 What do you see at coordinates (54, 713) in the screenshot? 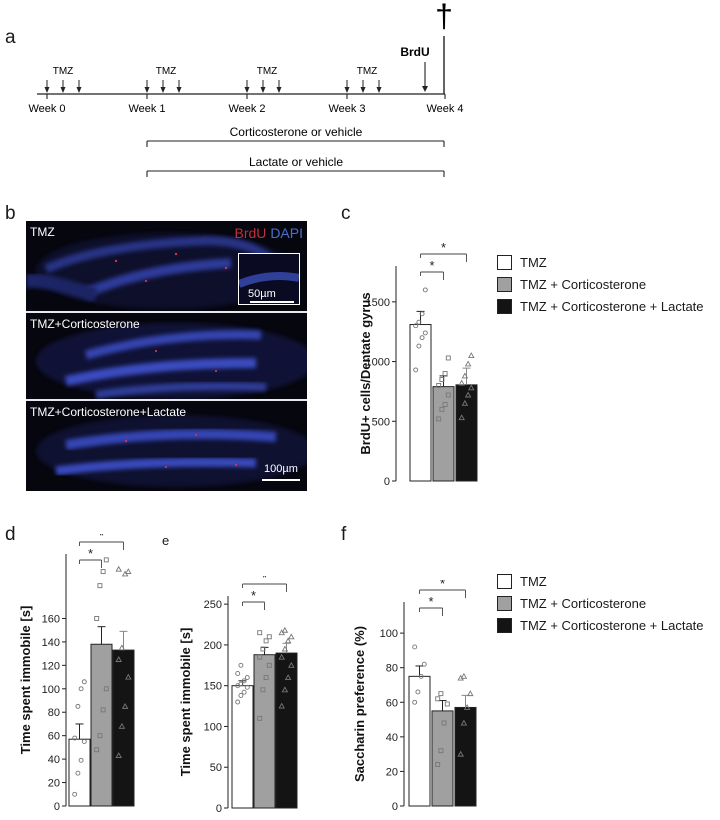
I see `y-tick-label: 80` at bounding box center [54, 713].